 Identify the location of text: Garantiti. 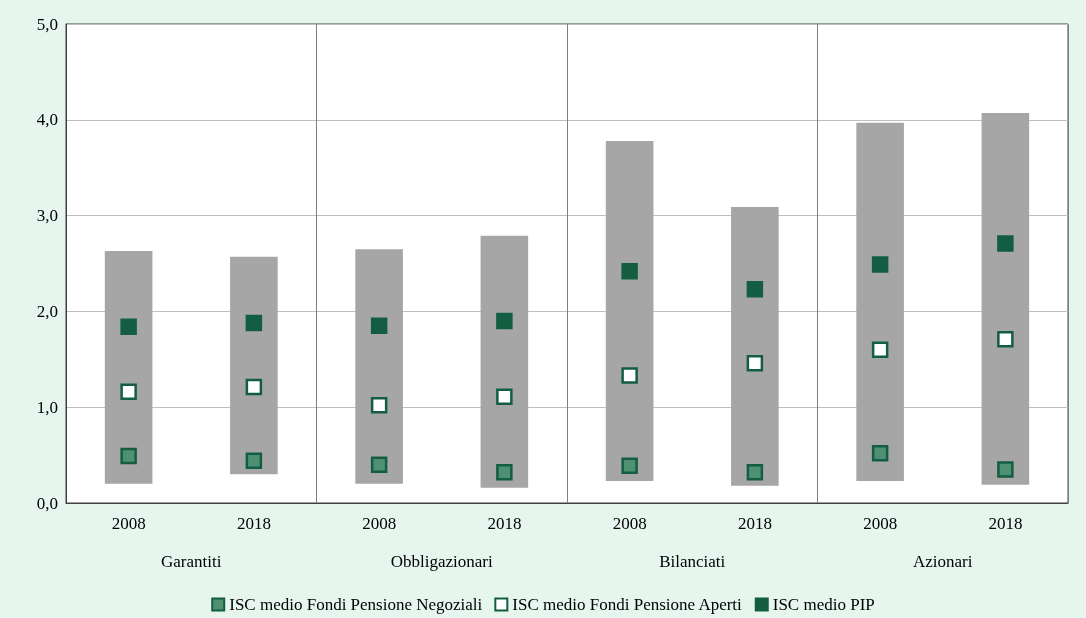
(191, 561).